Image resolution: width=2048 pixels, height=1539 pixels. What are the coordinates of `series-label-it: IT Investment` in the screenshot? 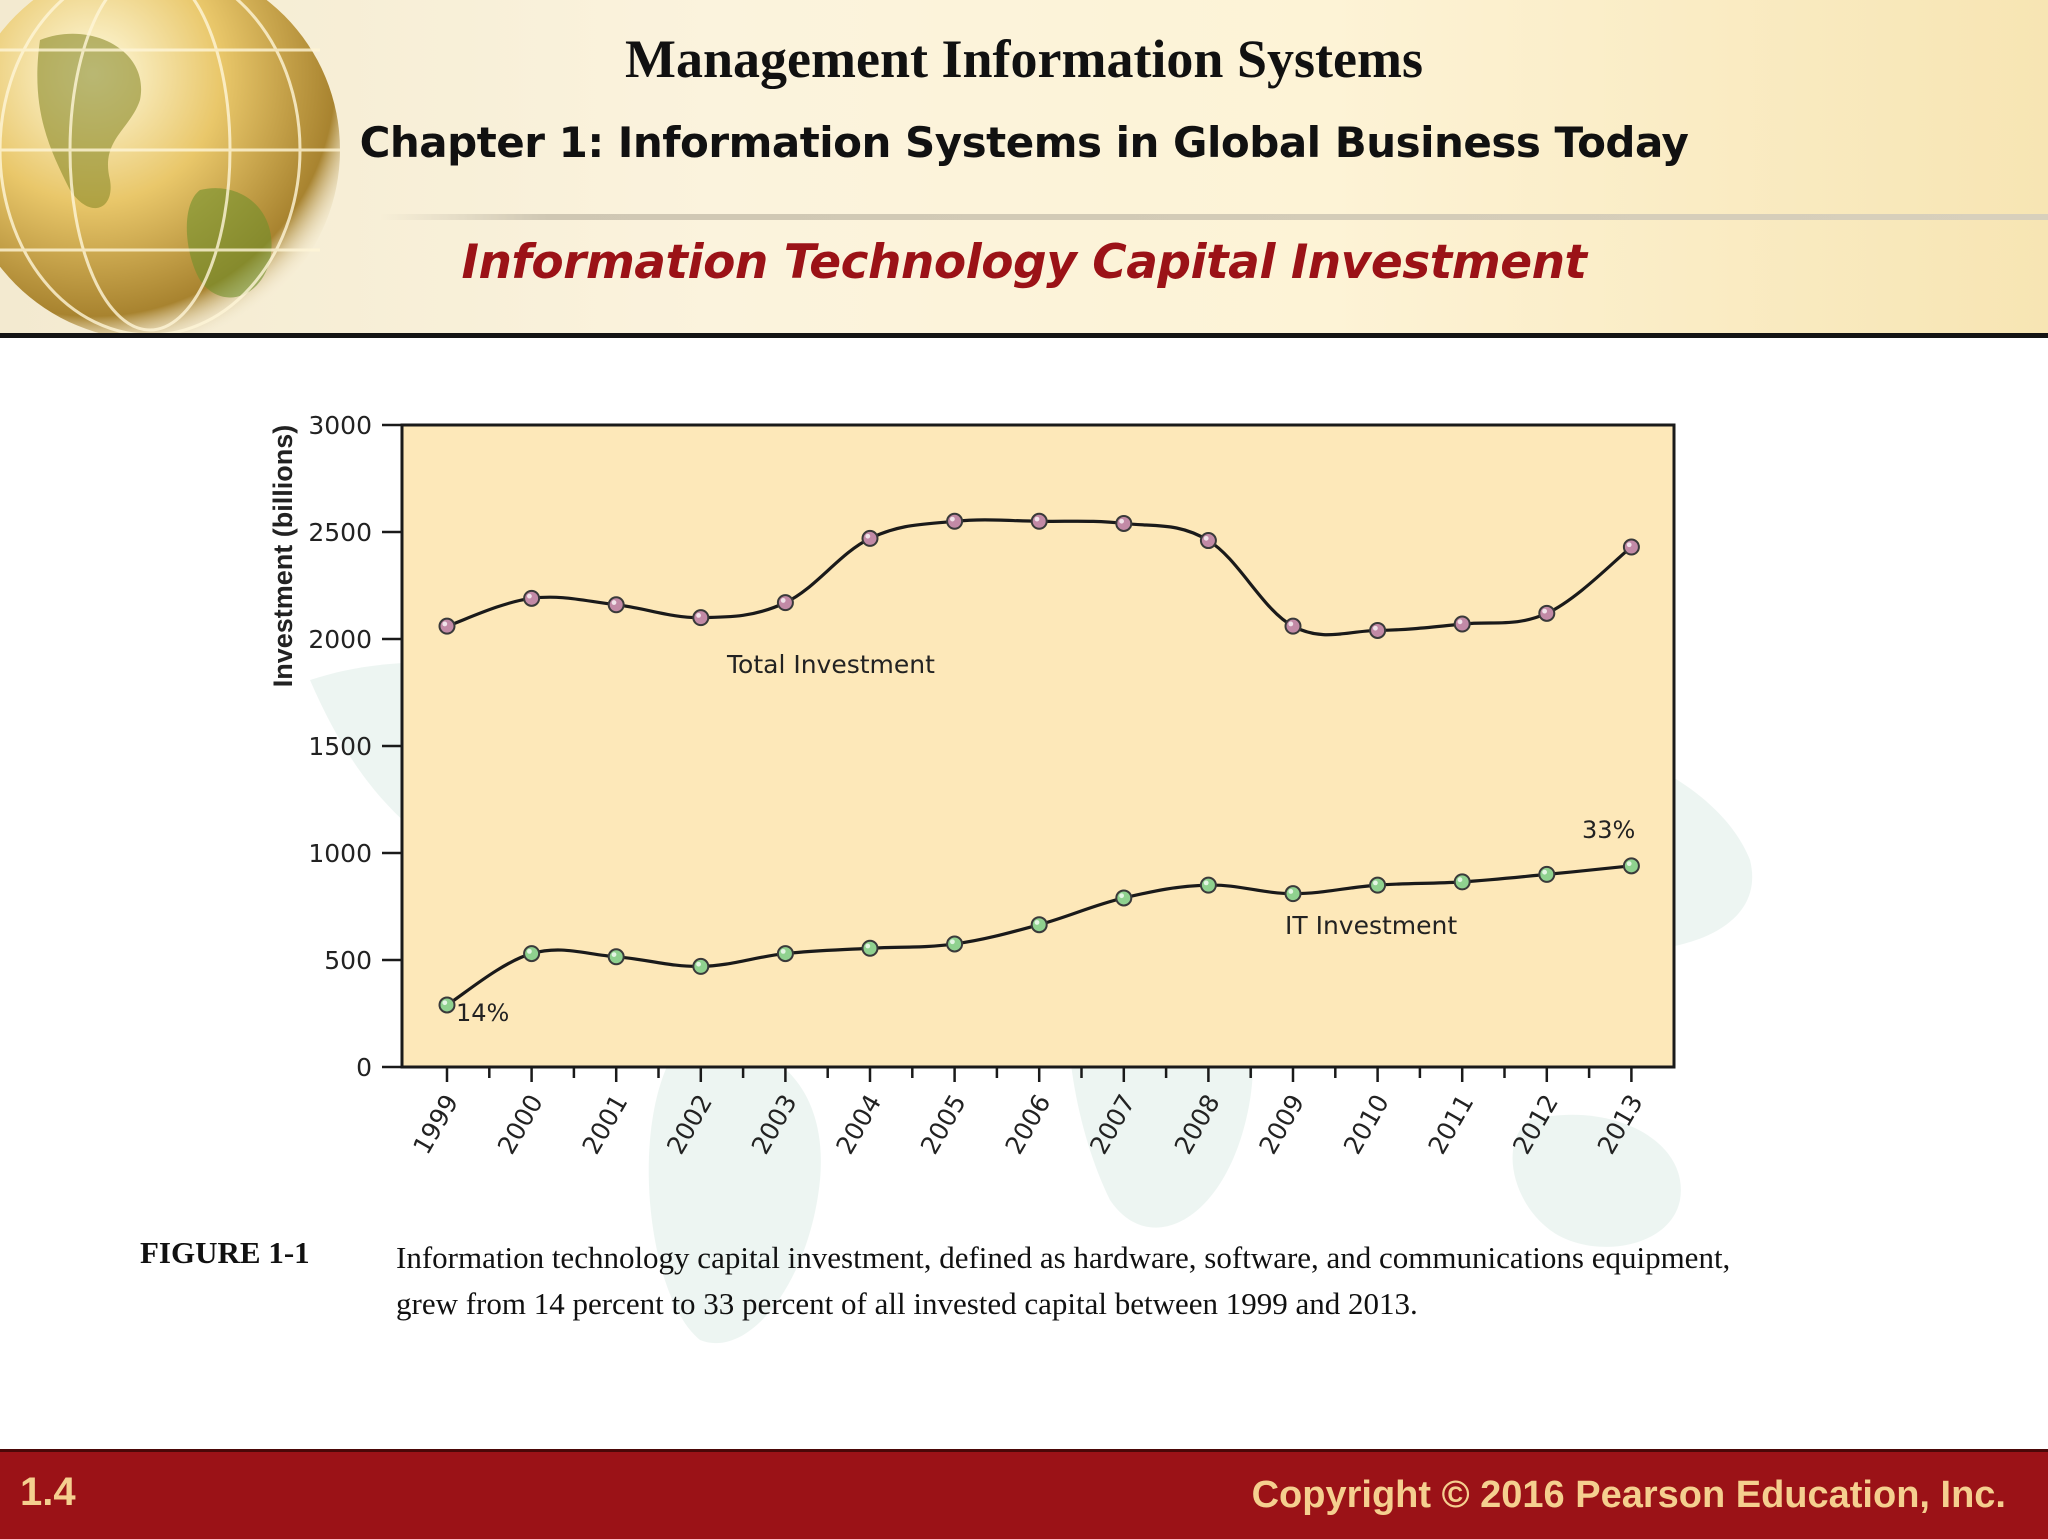 It's located at (1371, 925).